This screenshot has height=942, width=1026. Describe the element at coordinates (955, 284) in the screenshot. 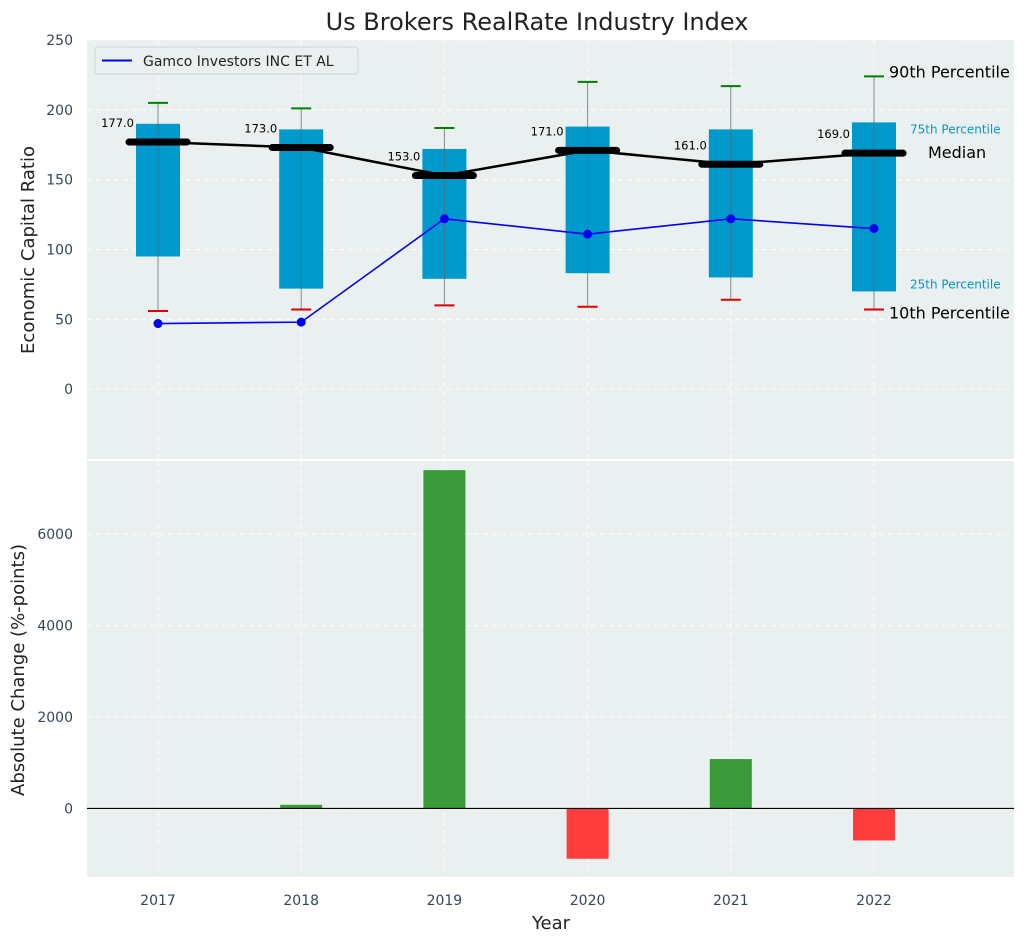

I see `p25-annotation: 25th Percentile` at that location.